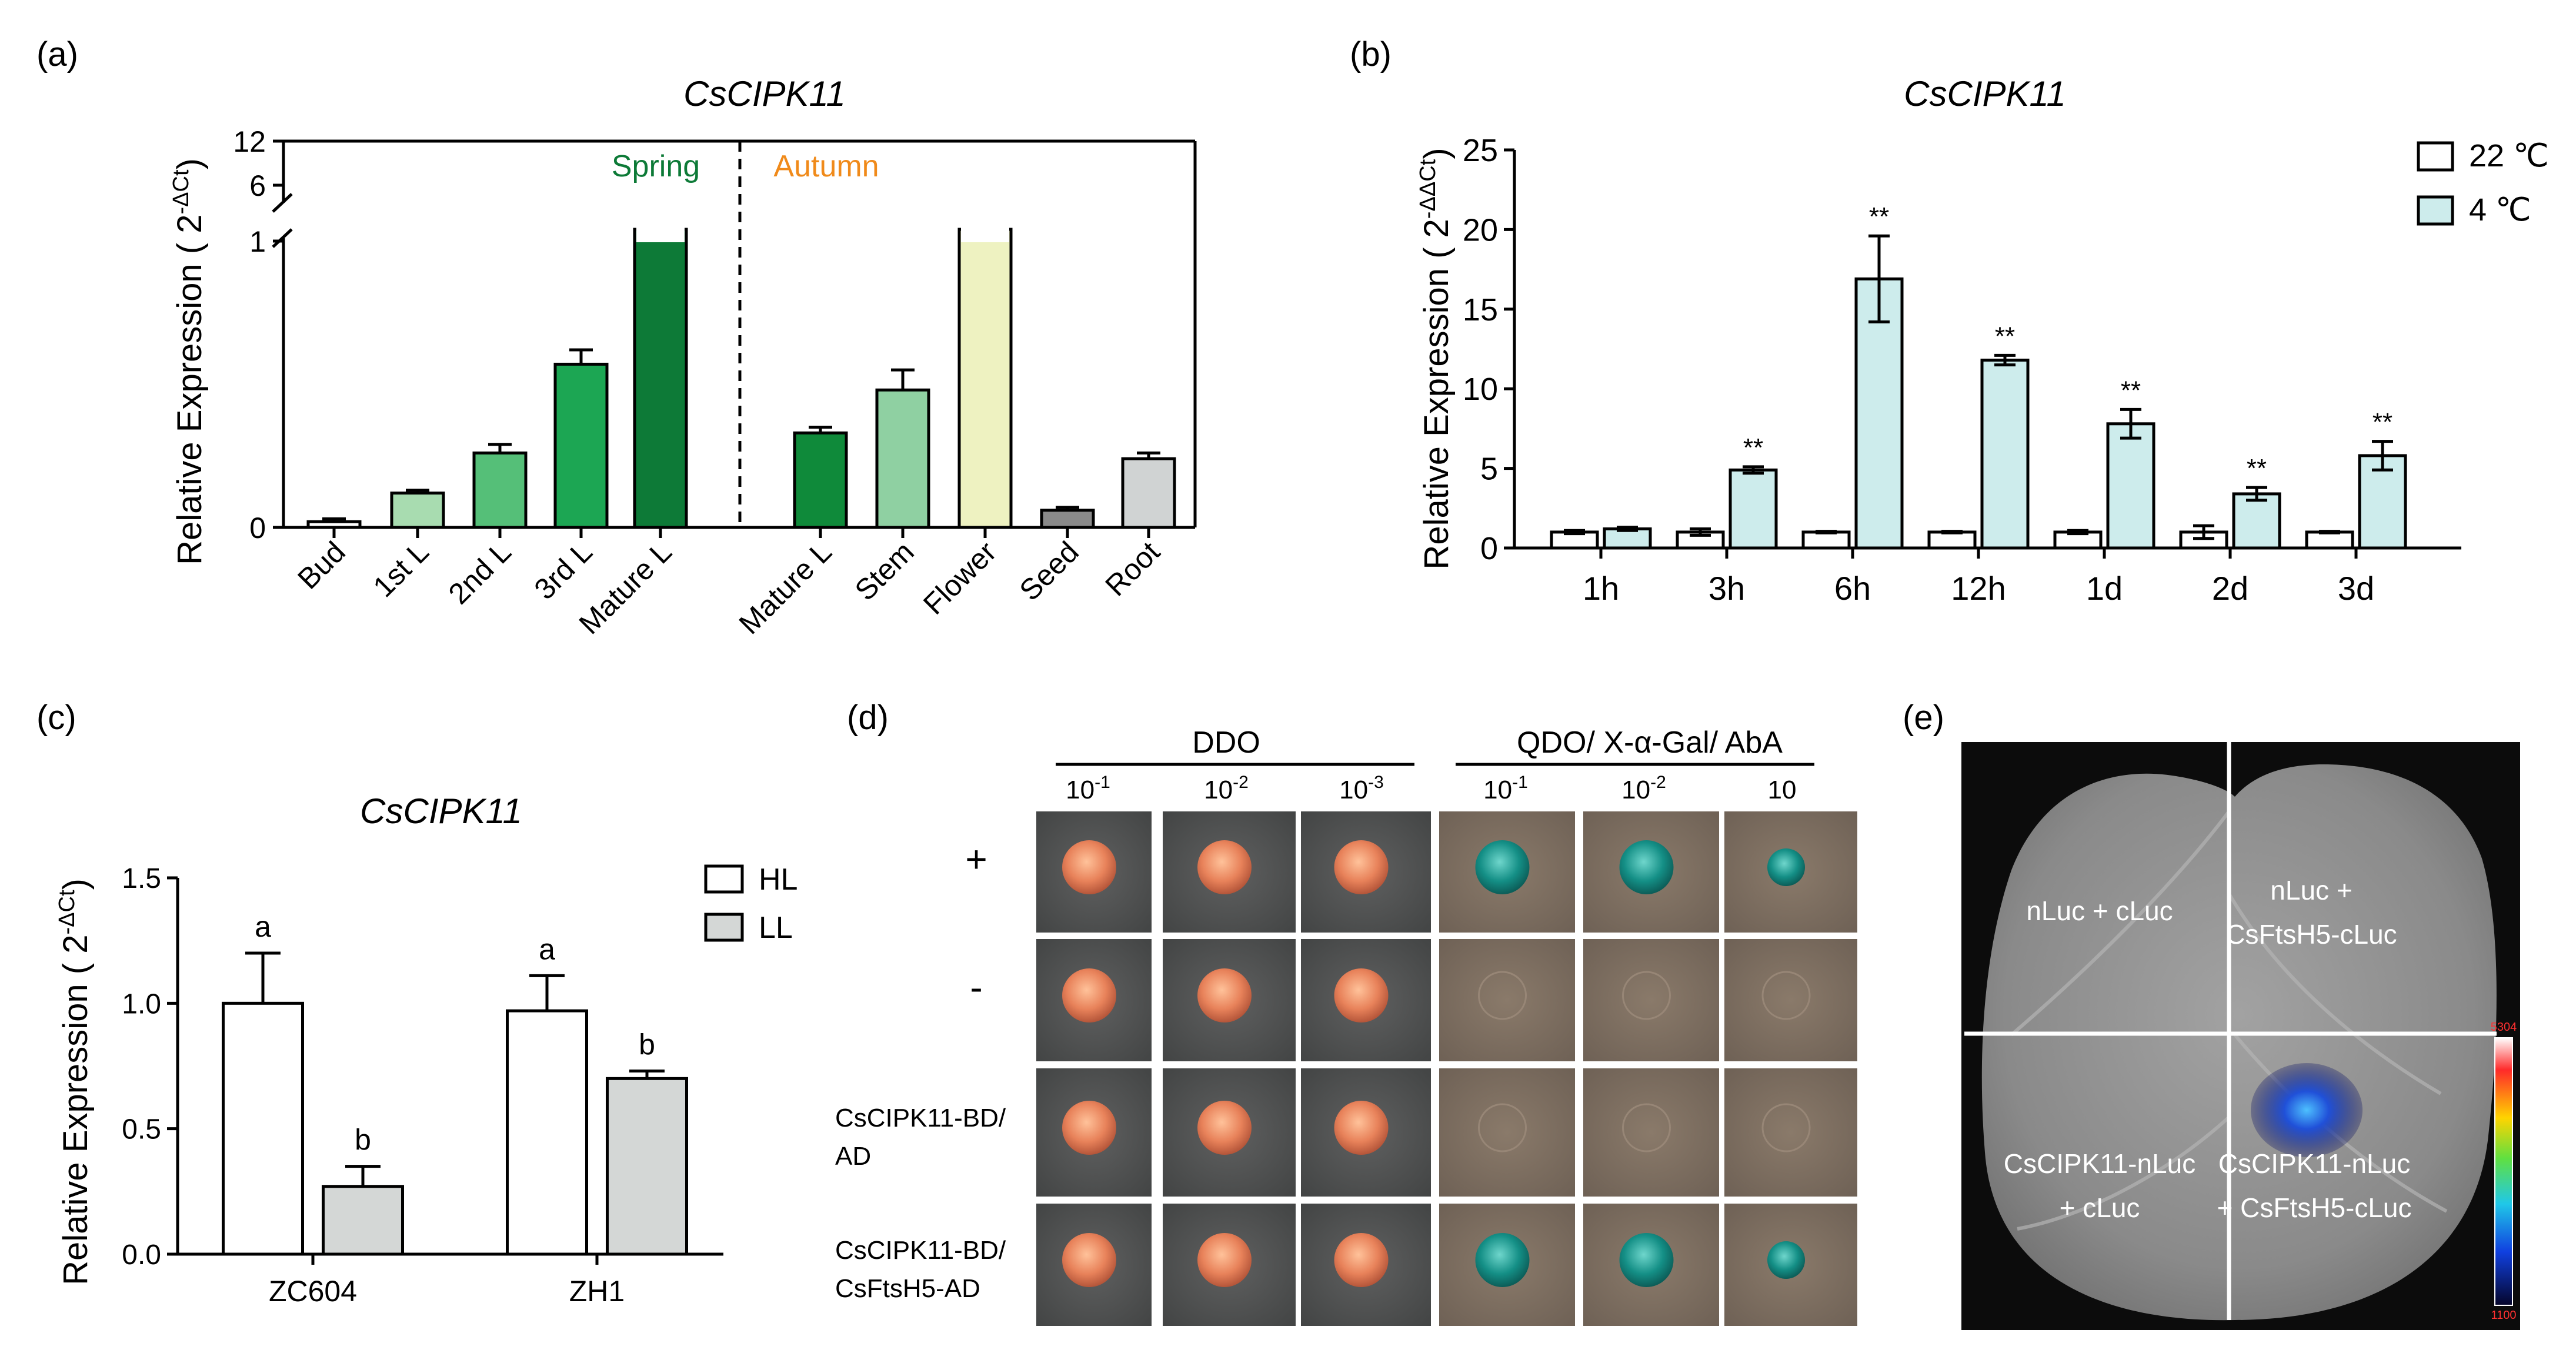 The image size is (2576, 1360). What do you see at coordinates (751, 904) in the screenshot?
I see `panel-c-legend: HL LL` at bounding box center [751, 904].